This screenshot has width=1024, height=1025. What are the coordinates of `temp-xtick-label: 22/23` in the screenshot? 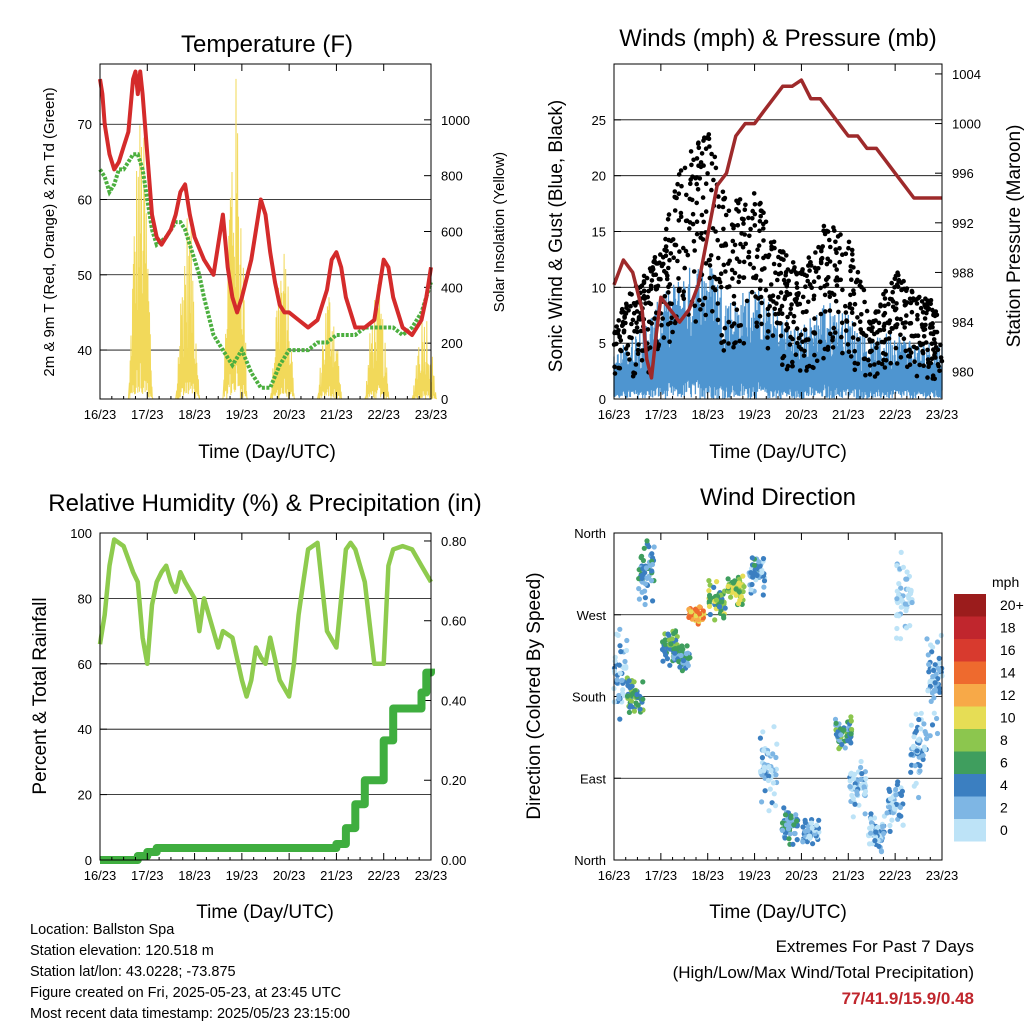 It's located at (383, 414).